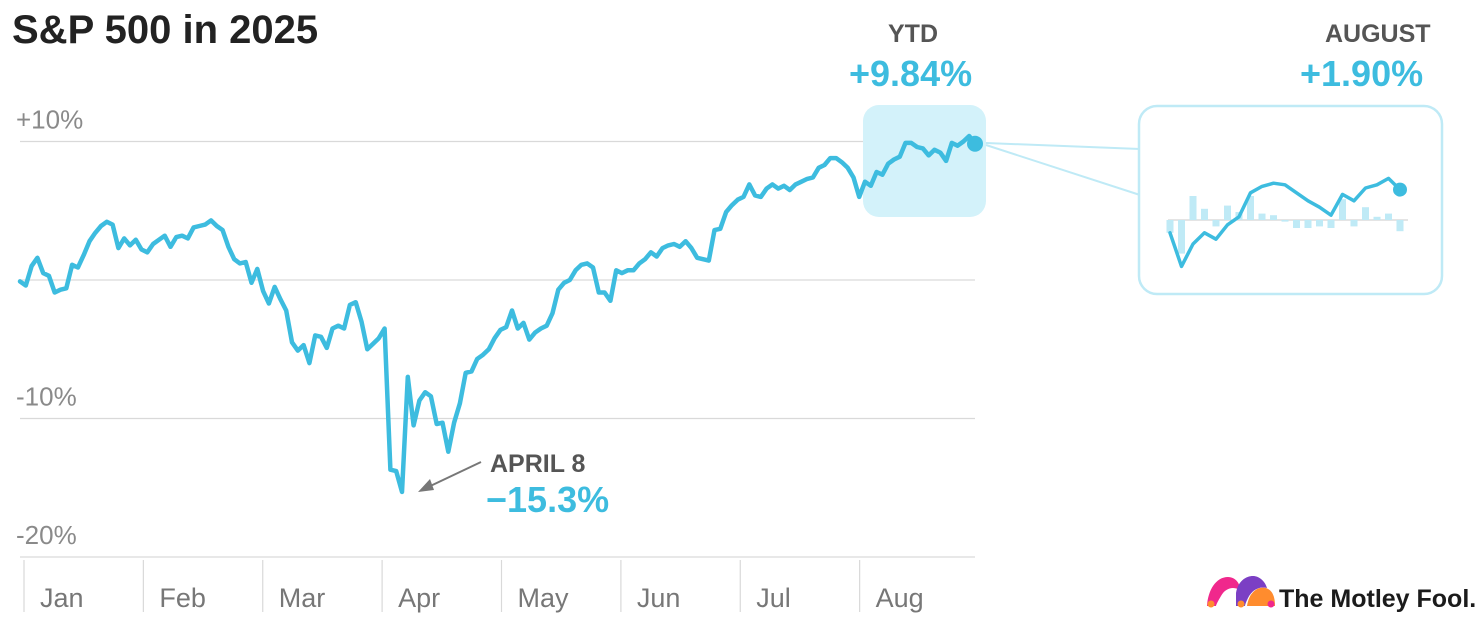 This screenshot has width=1480, height=628. I want to click on inset-daily-bars, so click(1285, 225).